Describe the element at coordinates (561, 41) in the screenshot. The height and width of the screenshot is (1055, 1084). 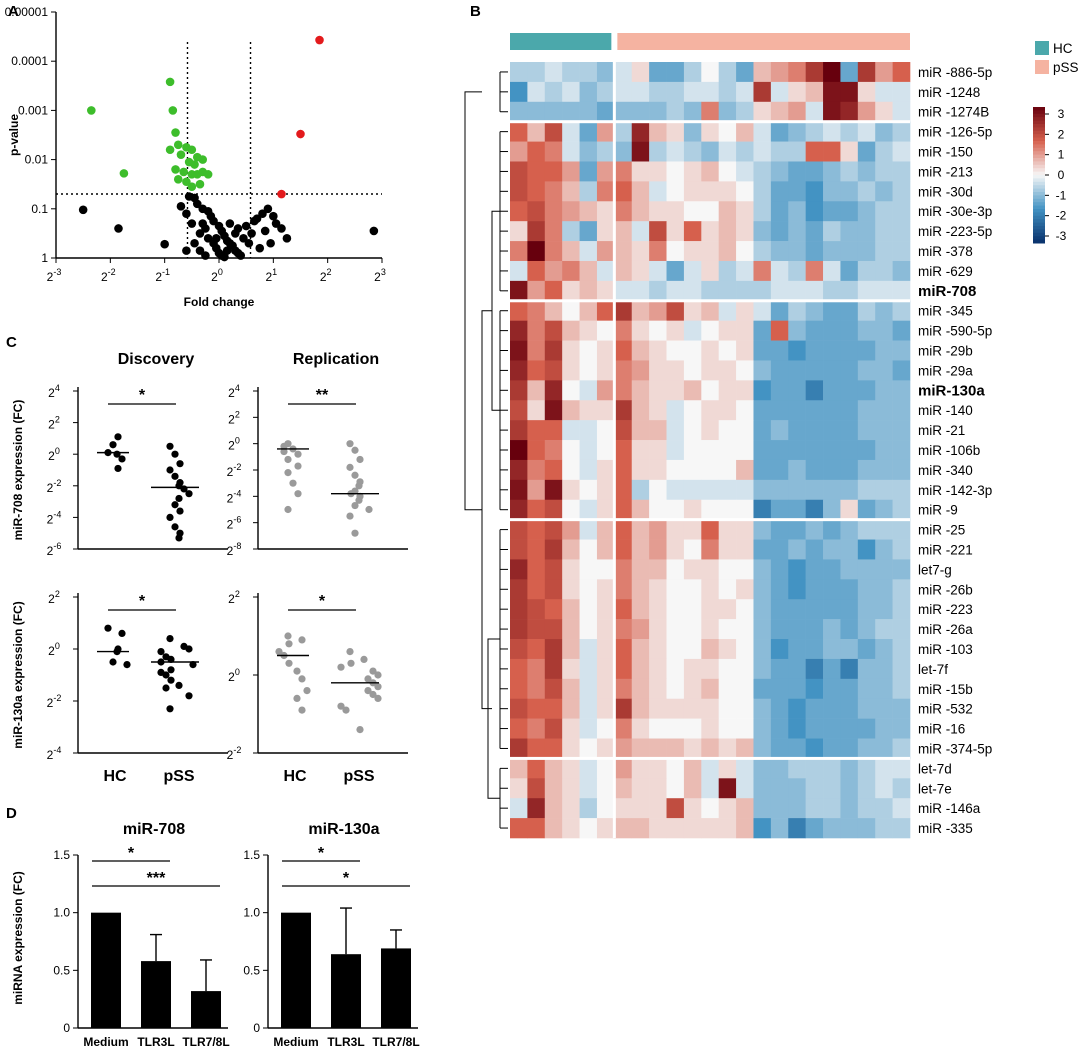
I see `group-bar-hc` at that location.